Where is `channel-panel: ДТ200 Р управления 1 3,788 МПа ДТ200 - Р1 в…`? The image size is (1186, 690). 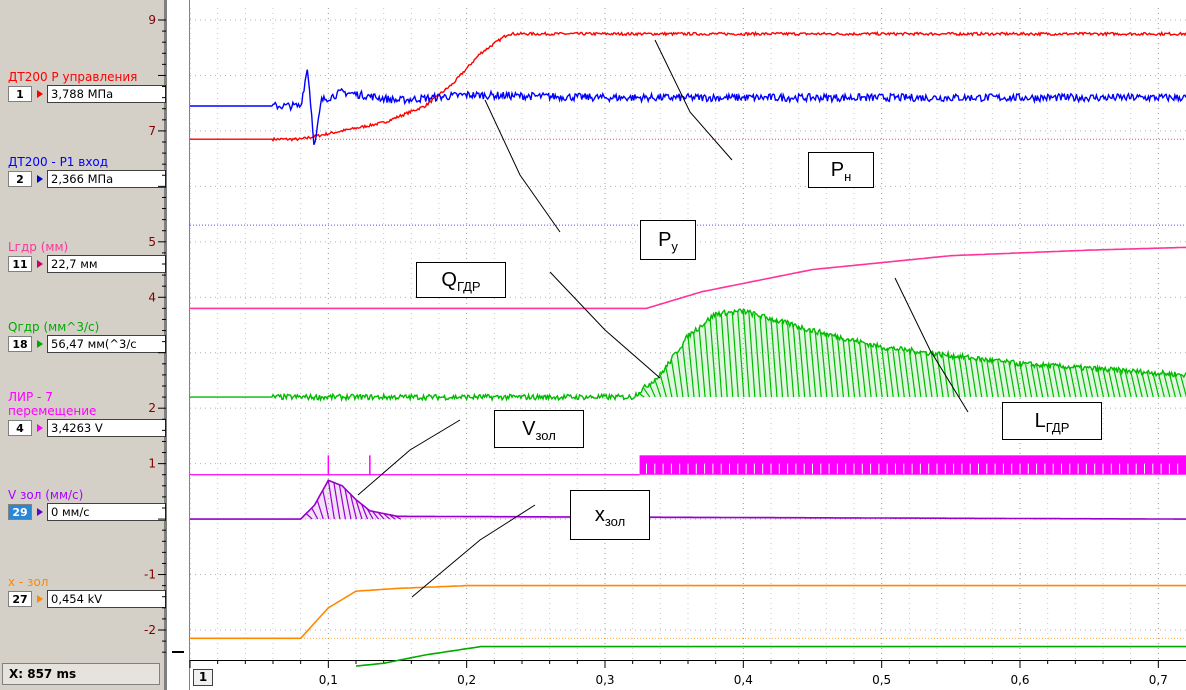 channel-panel: ДТ200 Р управления 1 3,788 МПа ДТ200 - Р1 в… is located at coordinates (83, 345).